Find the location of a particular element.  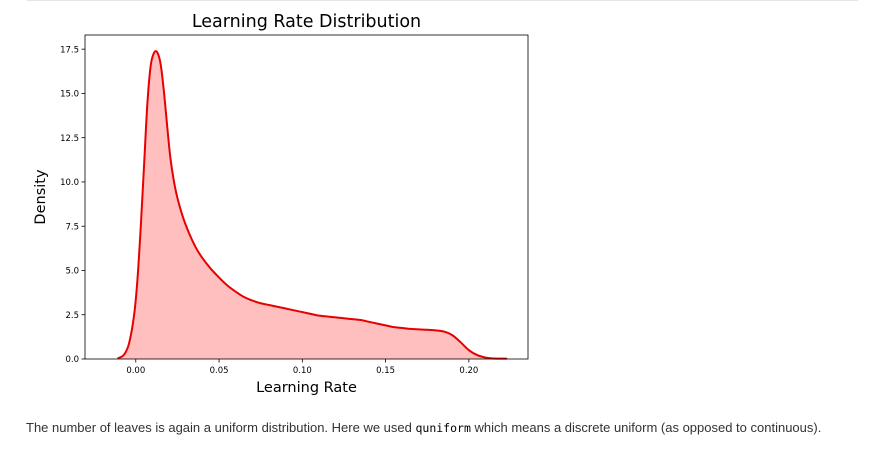

x-tick-label: 0.05 is located at coordinates (219, 371).